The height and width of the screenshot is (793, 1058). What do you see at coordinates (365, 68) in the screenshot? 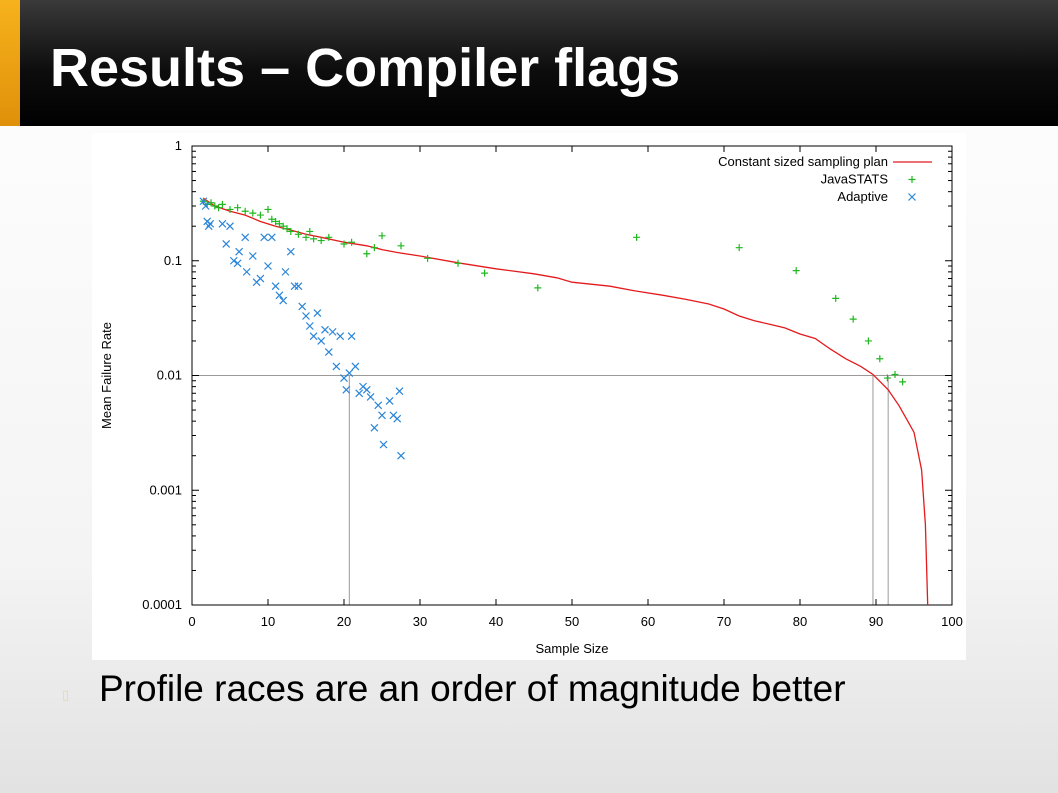
I see `slide-title: Results – Compiler flags` at bounding box center [365, 68].